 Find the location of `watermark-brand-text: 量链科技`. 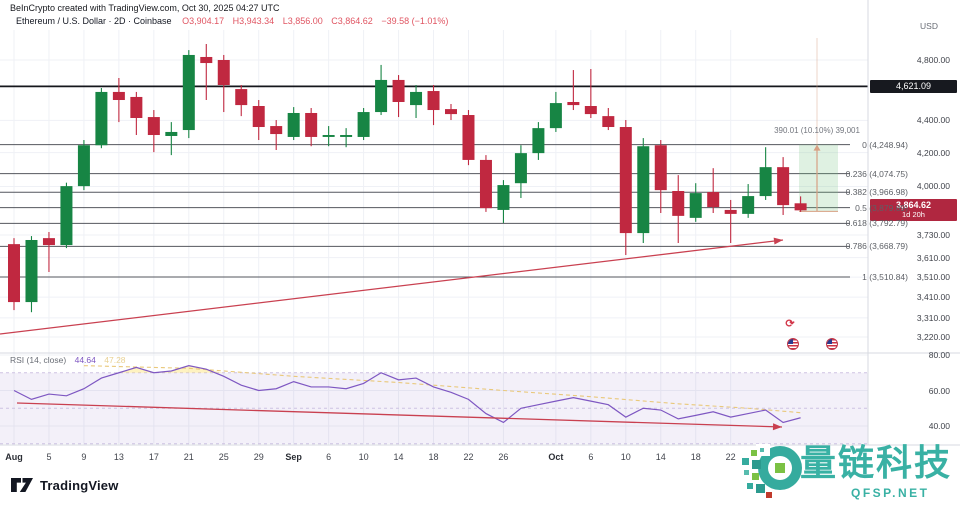

watermark-brand-text: 量链科技 is located at coordinates (876, 462).